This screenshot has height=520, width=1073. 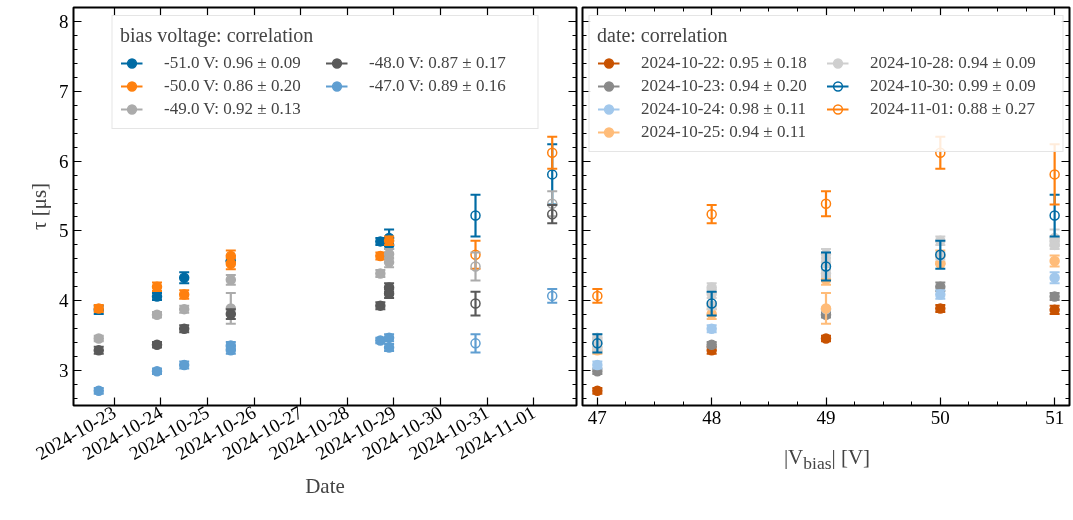 What do you see at coordinates (712, 417) in the screenshot?
I see `x-tick-label: 48` at bounding box center [712, 417].